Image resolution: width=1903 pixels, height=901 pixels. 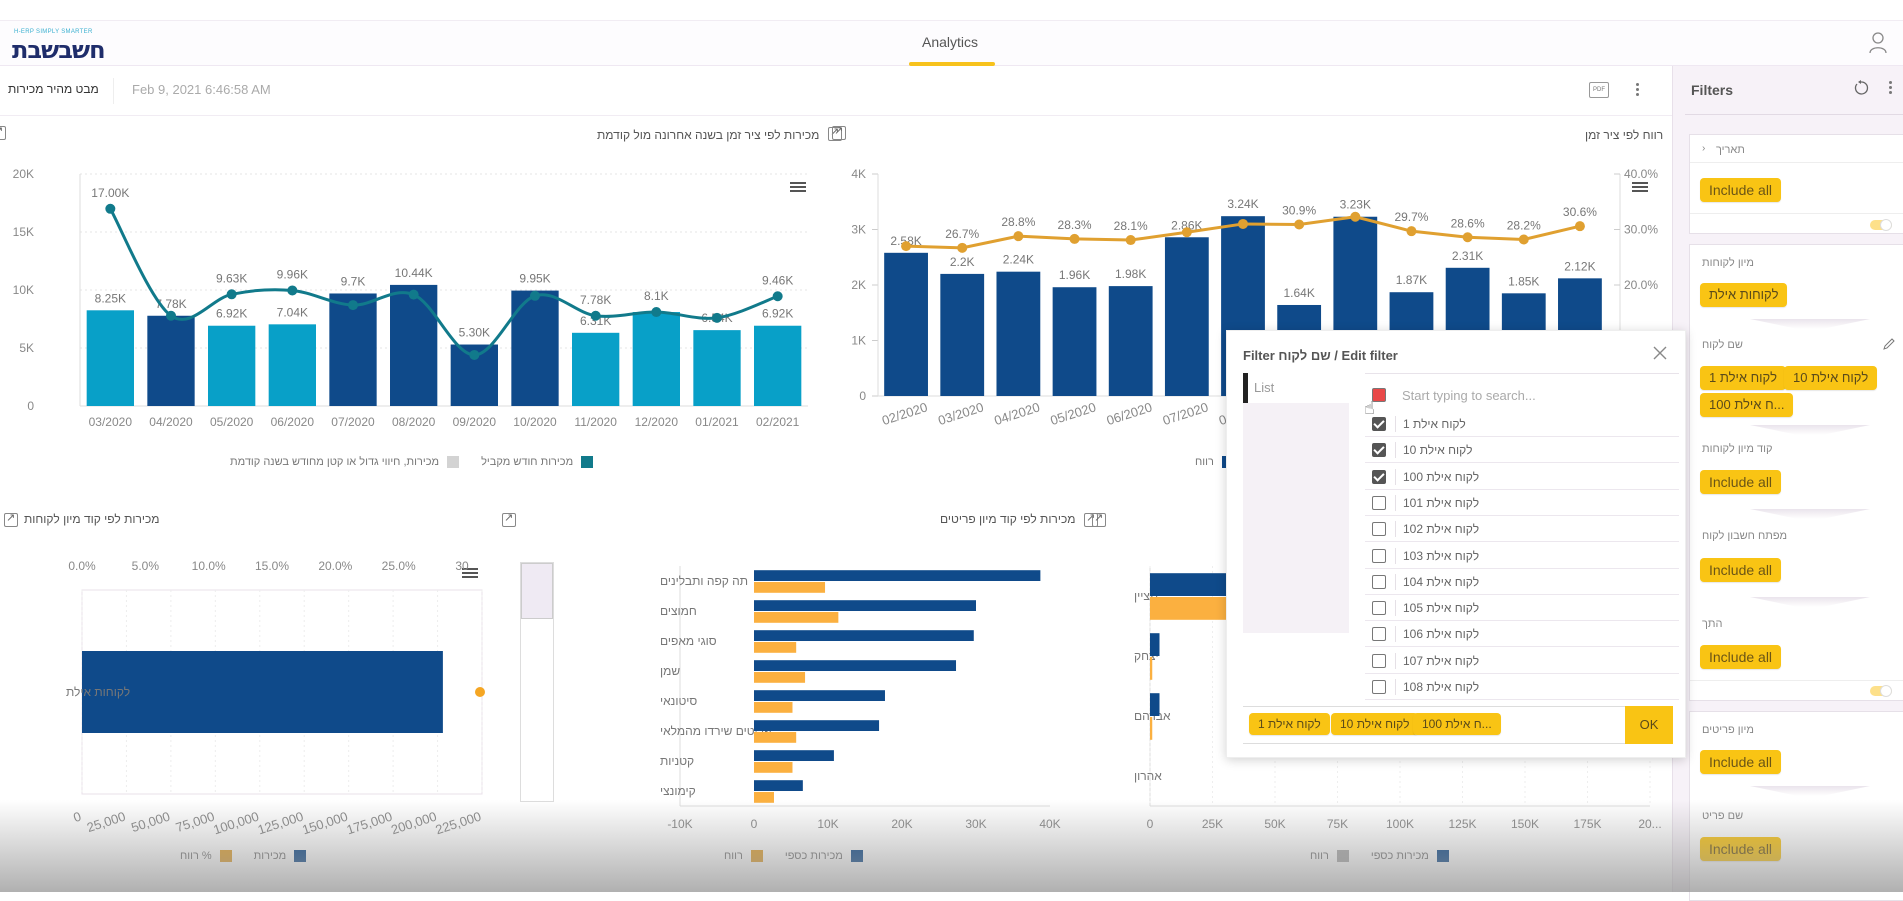 I want to click on option-row: לקוח אילת 104, so click(x=1522, y=582).